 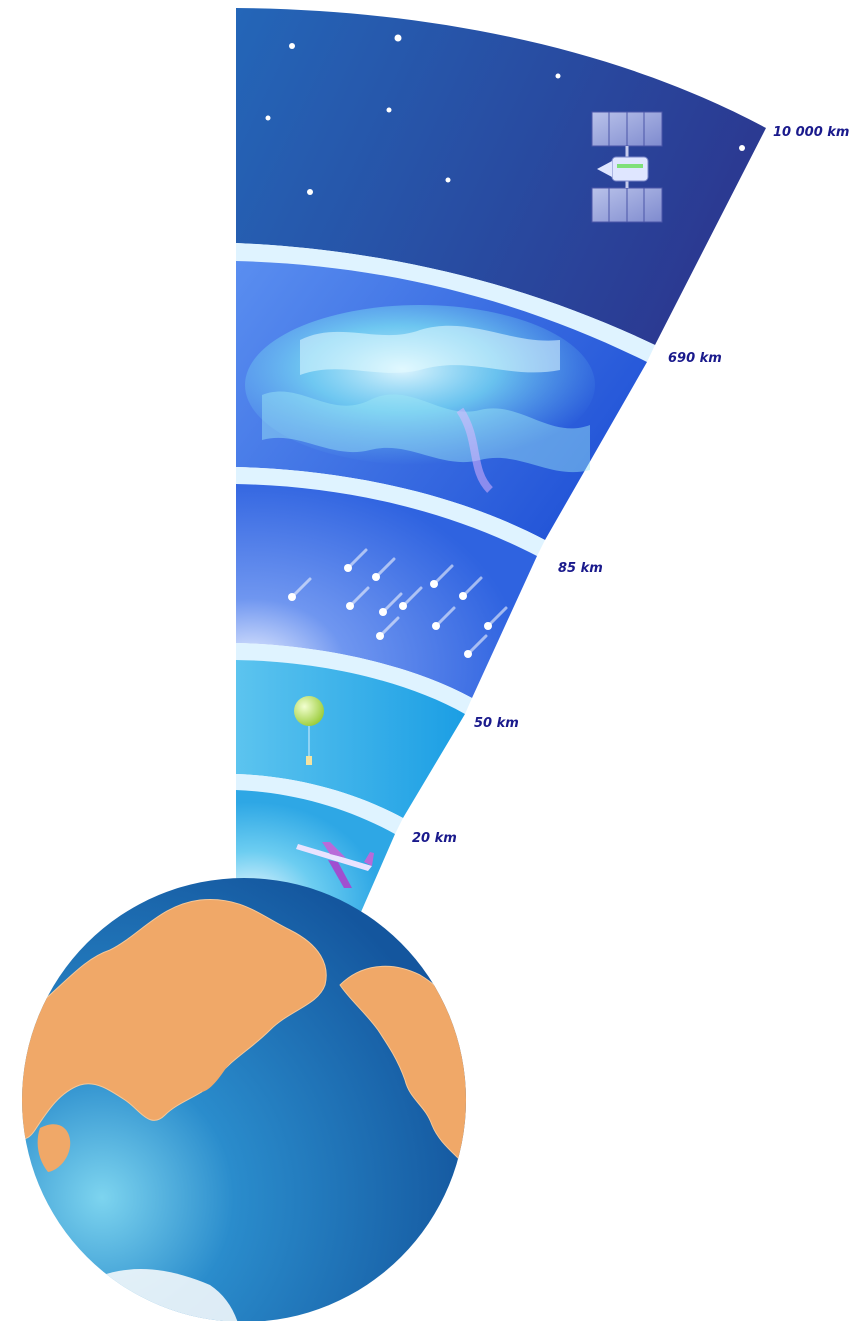 I want to click on label-10000km: 10 000 km, so click(x=811, y=132).